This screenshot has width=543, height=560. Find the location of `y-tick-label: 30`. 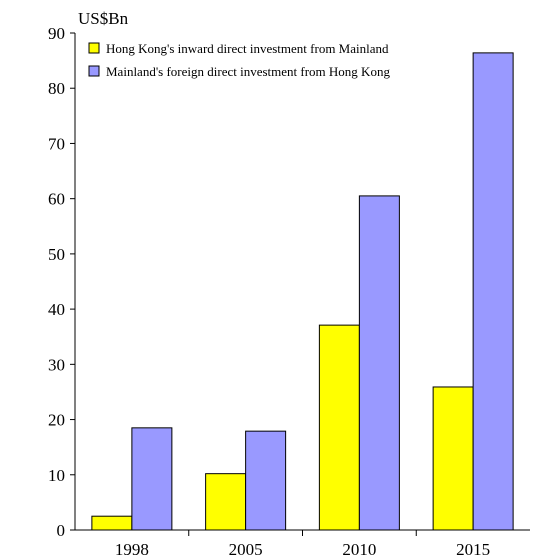

y-tick-label: 30 is located at coordinates (56, 364).